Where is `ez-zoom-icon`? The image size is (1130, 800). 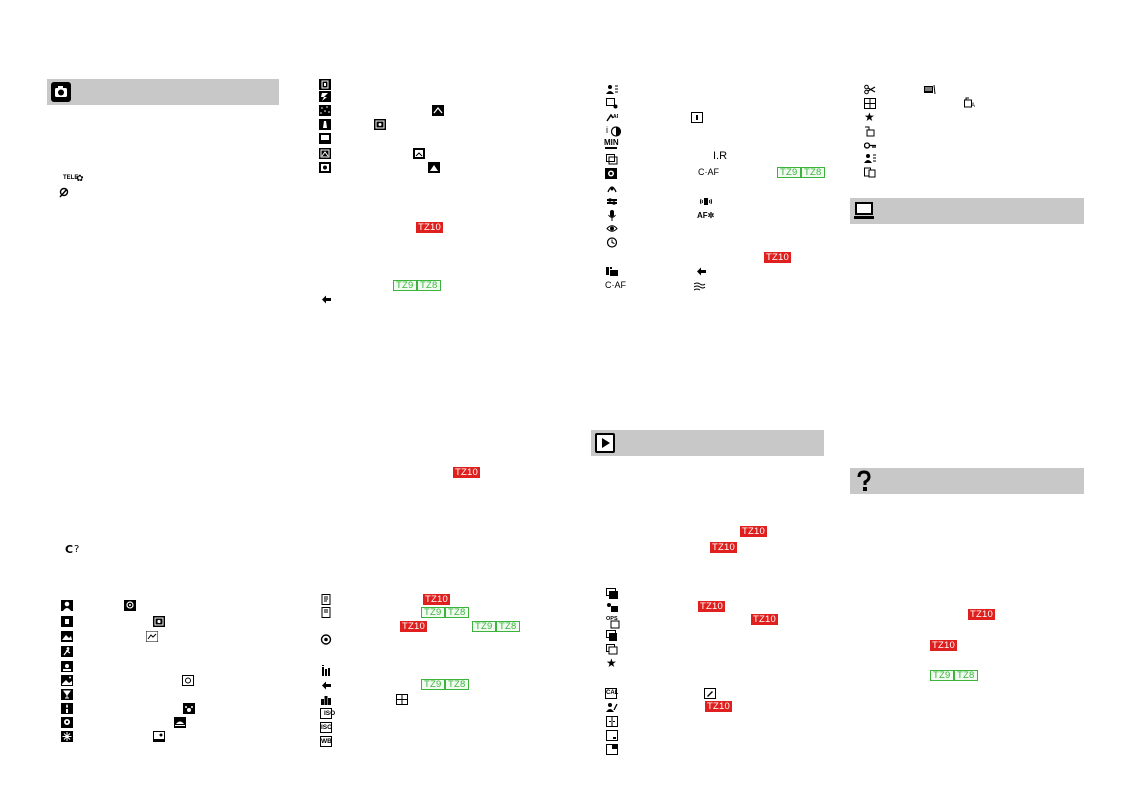
ez-zoom-icon is located at coordinates (326, 685).